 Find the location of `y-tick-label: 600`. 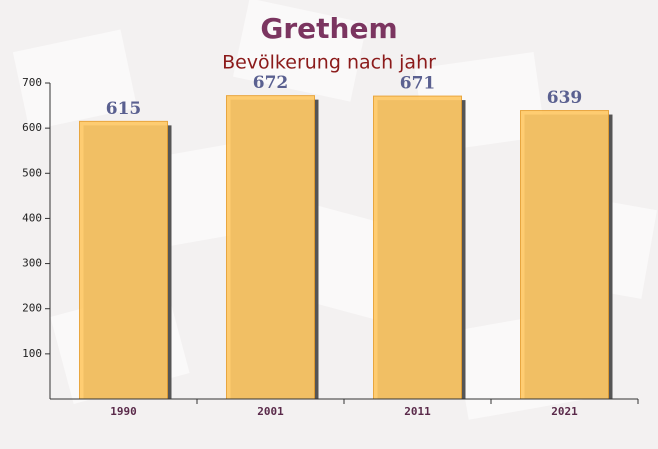

y-tick-label: 600 is located at coordinates (32, 127).